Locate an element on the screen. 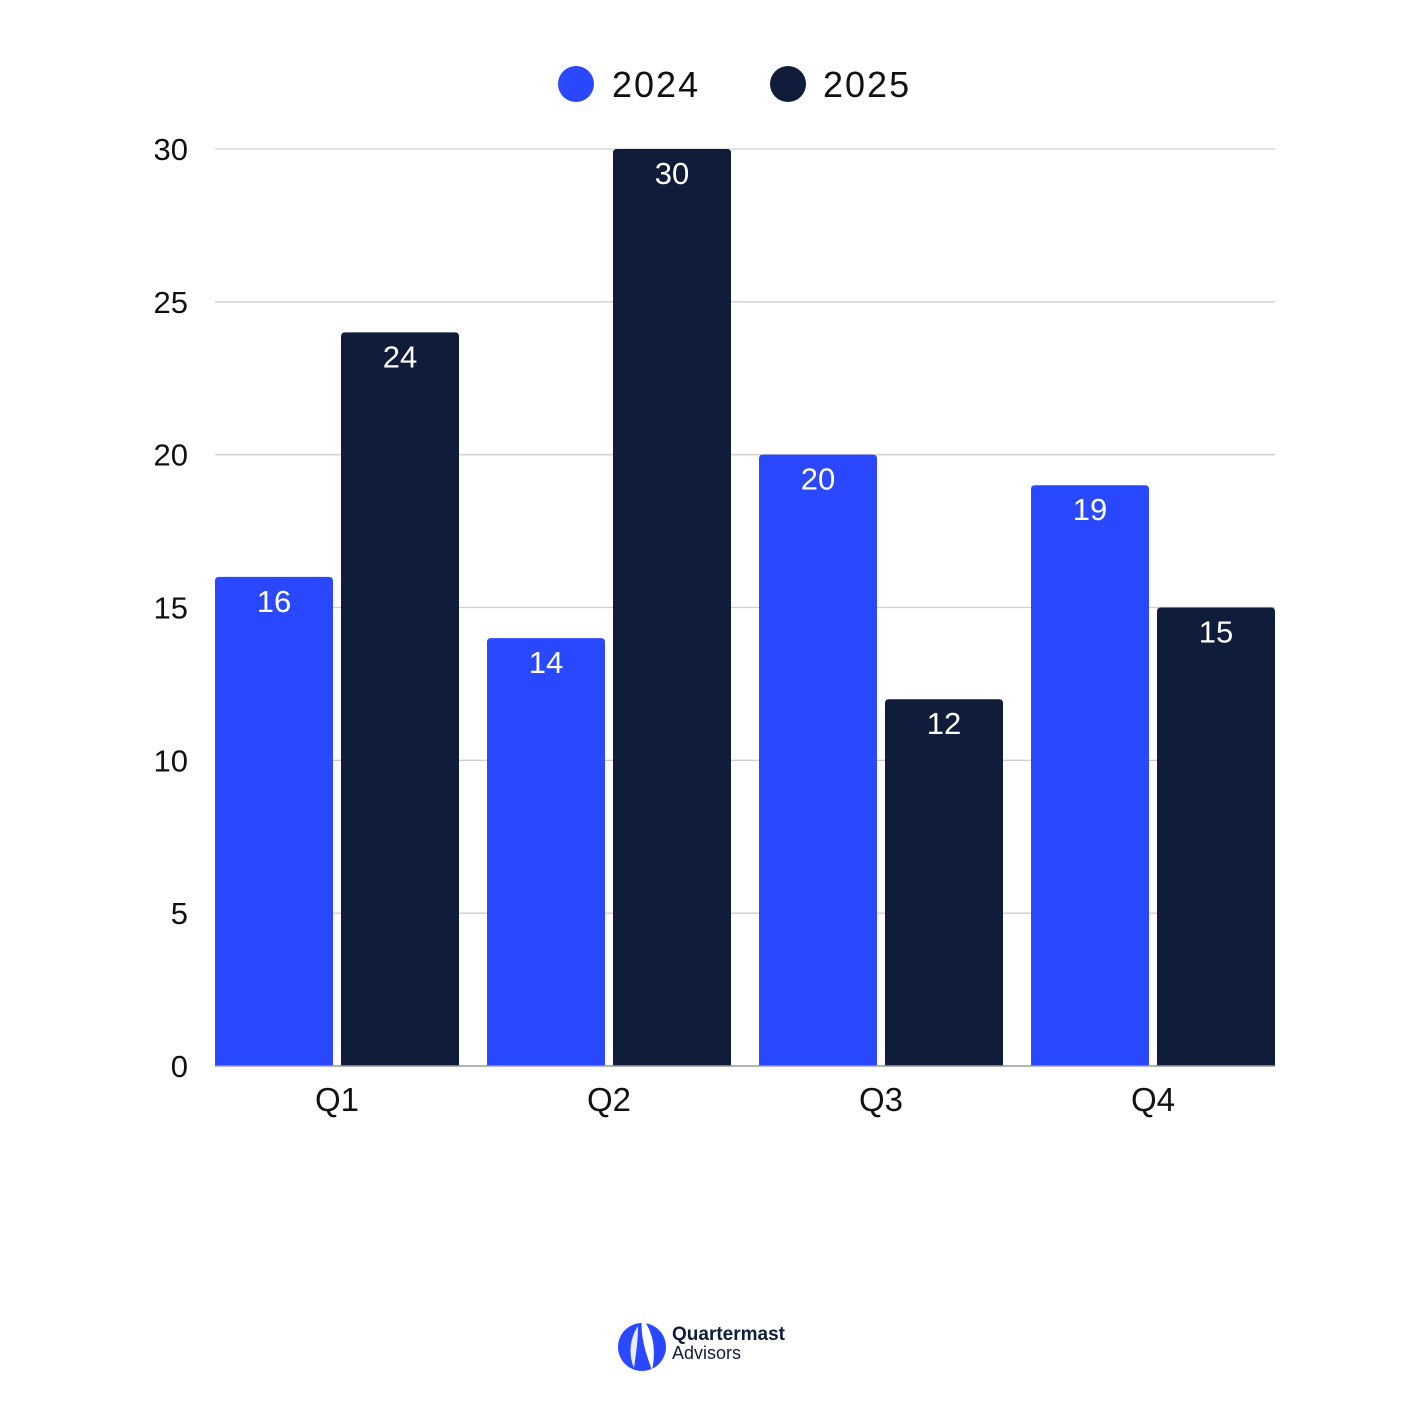 The height and width of the screenshot is (1424, 1414). bar-q2-2024 is located at coordinates (546, 852).